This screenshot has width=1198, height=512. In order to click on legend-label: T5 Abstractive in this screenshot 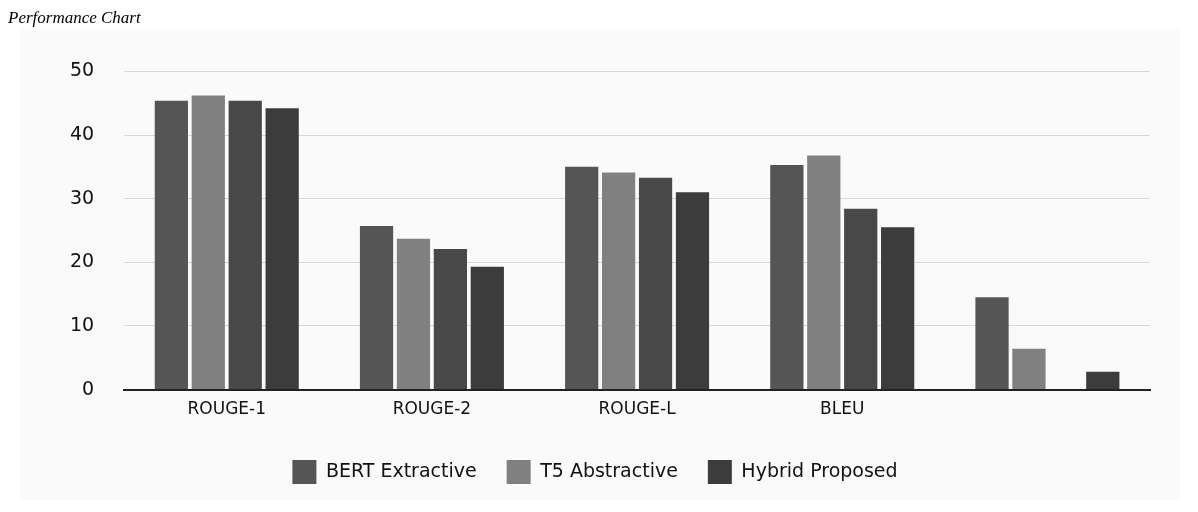, I will do `click(608, 469)`.